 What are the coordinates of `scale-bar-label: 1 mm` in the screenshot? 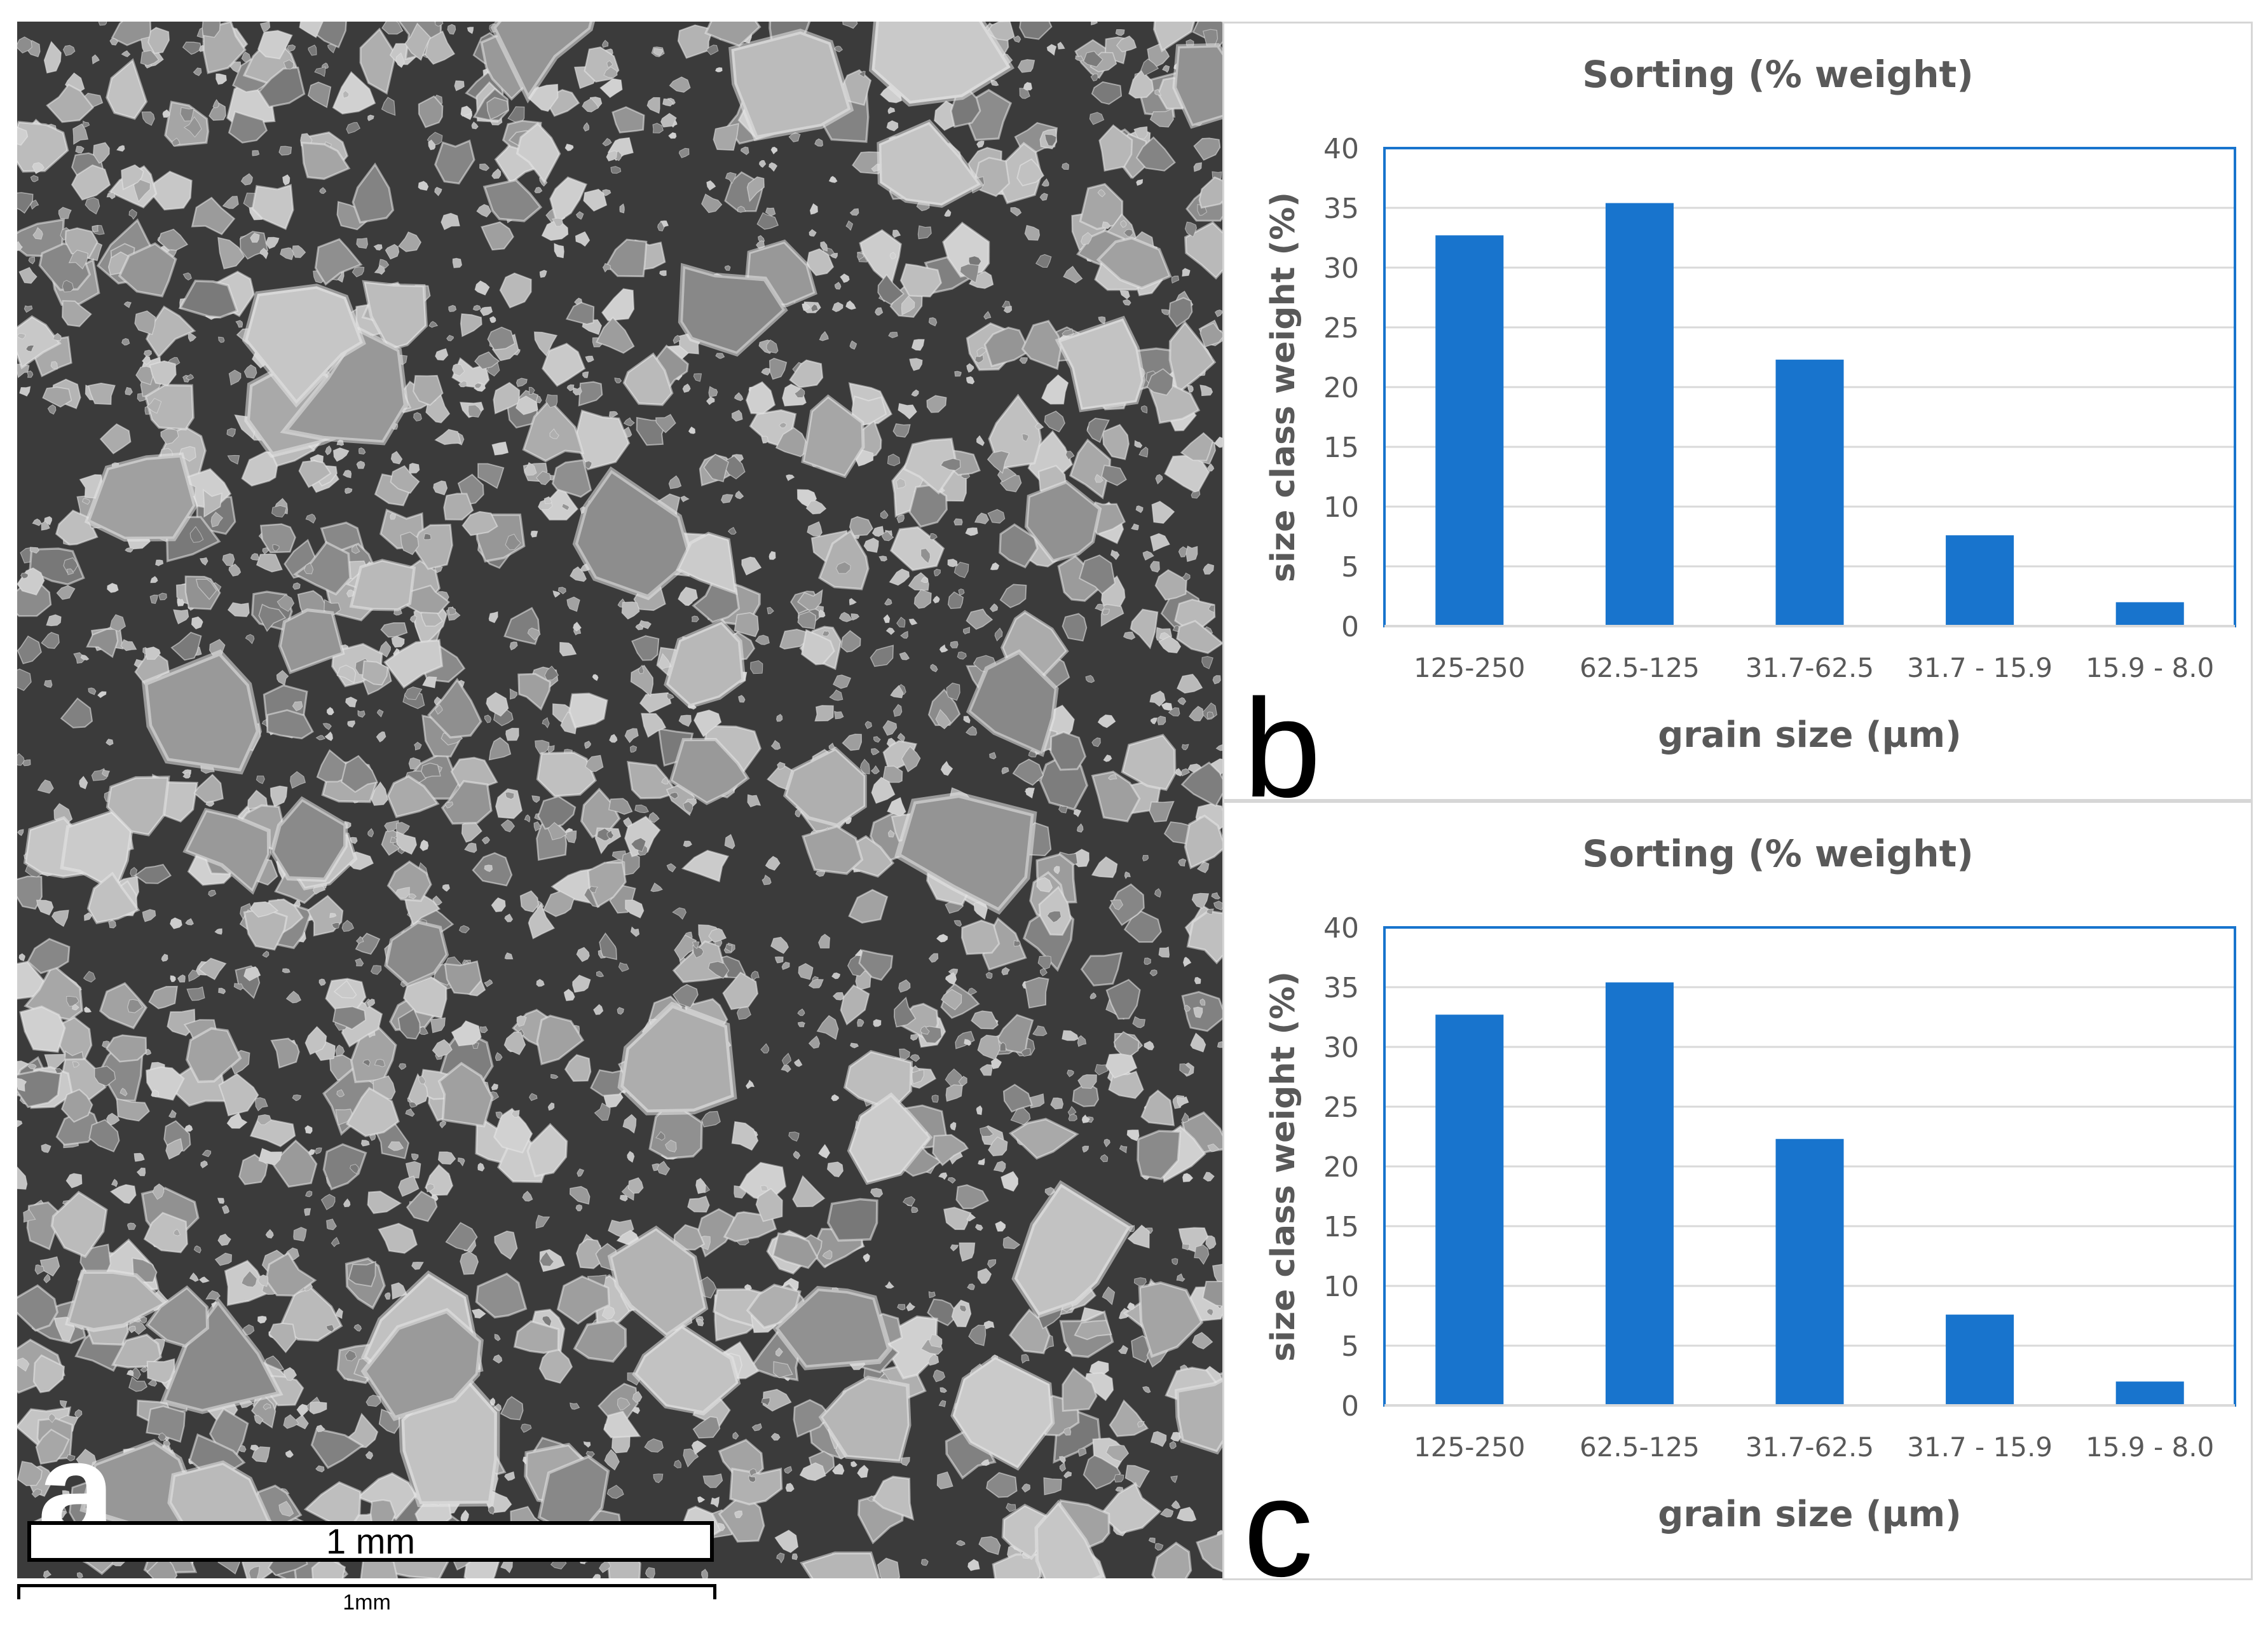 It's located at (370, 1541).